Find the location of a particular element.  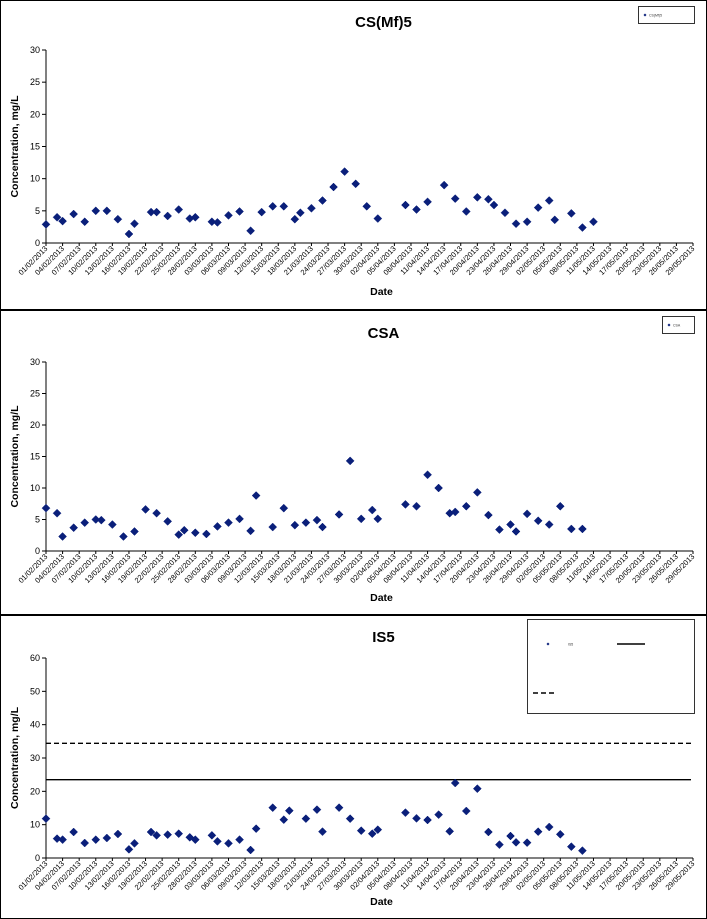

legend-label: IS5 is located at coordinates (570, 644).